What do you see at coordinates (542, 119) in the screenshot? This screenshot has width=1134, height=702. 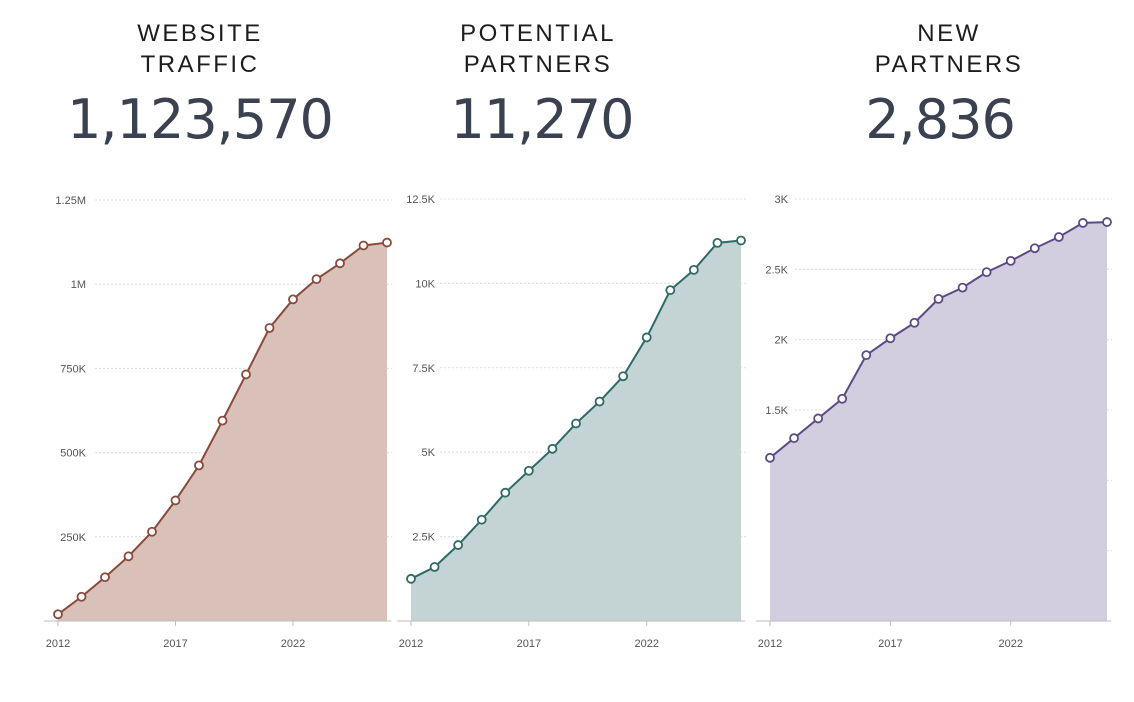 I see `metric-value: 11,270` at bounding box center [542, 119].